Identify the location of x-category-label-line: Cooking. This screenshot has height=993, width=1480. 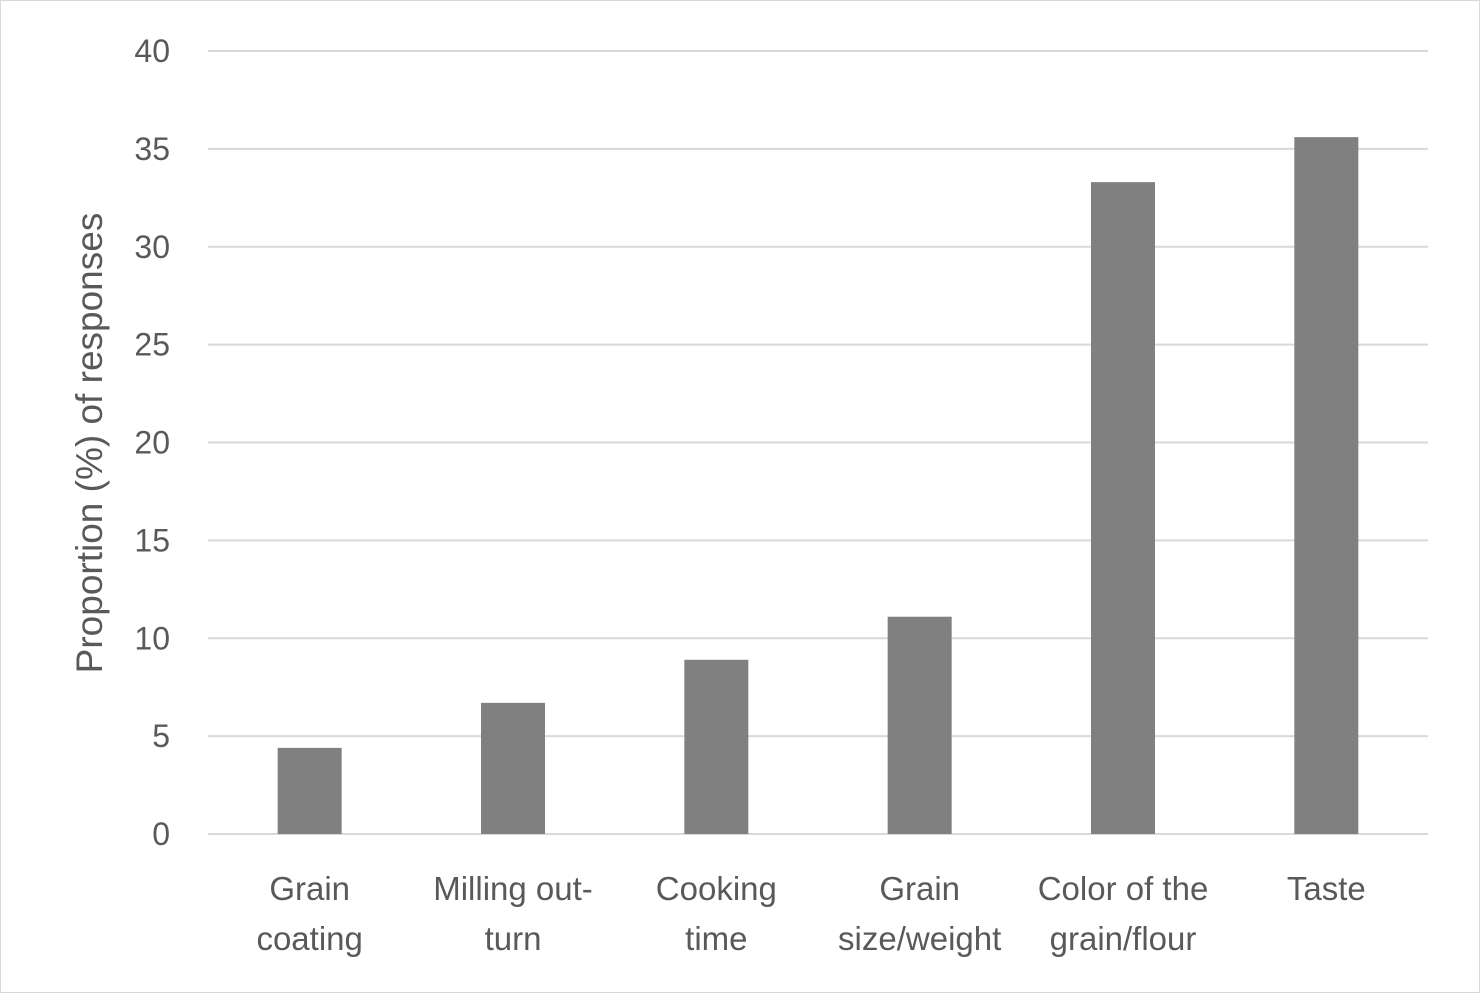
(716, 888).